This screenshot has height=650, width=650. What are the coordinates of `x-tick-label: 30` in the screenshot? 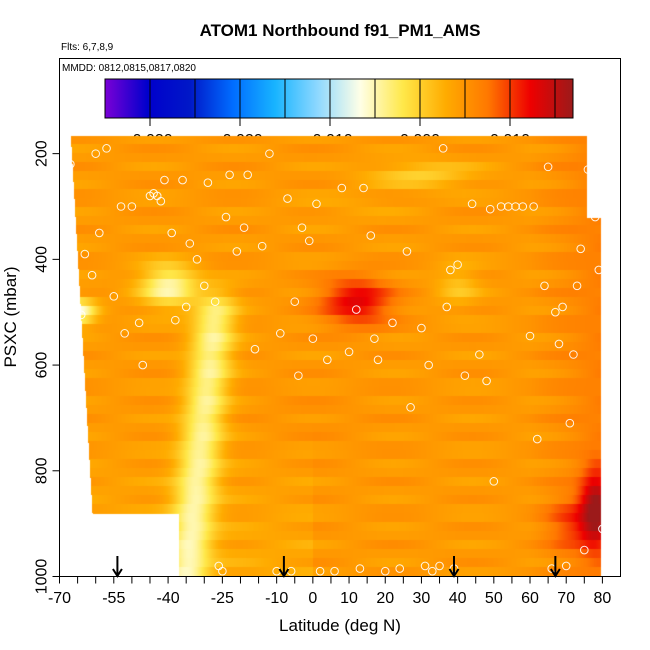 It's located at (422, 598).